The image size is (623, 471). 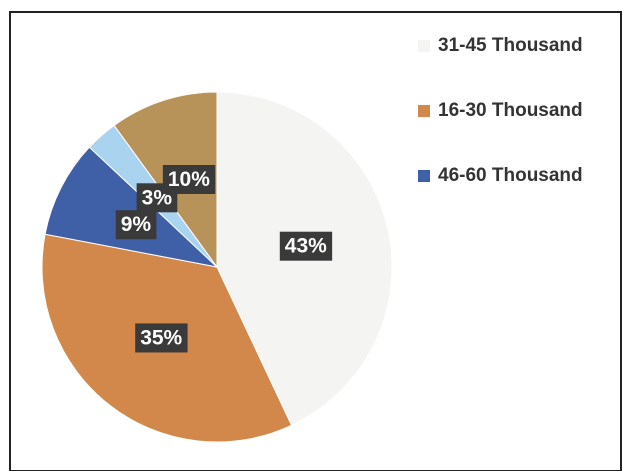 What do you see at coordinates (510, 175) in the screenshot?
I see `legend-label: 46-60 Thousand` at bounding box center [510, 175].